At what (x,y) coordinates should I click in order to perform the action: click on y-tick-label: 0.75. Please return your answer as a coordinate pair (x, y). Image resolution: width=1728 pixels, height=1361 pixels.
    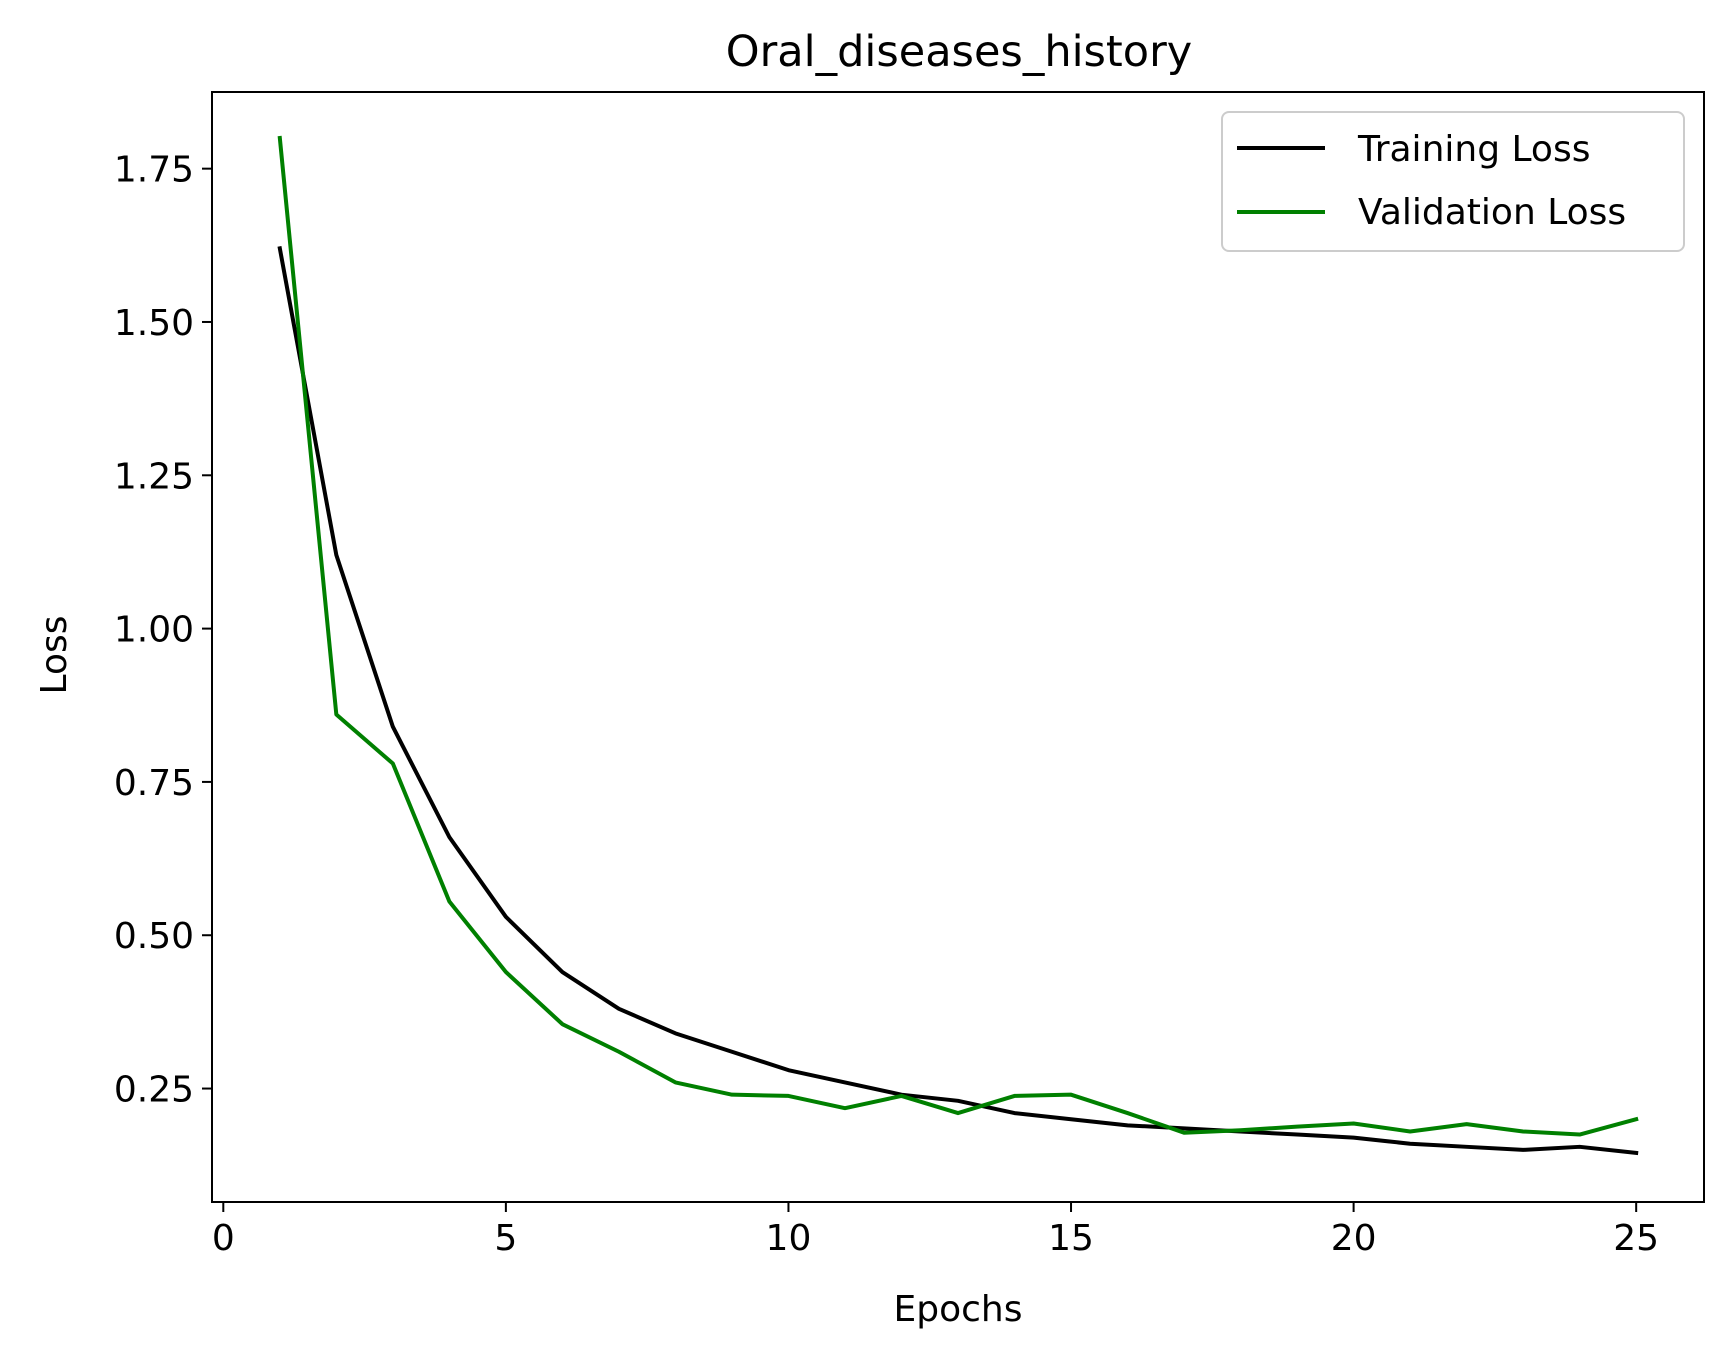
    Looking at the image, I should click on (154, 783).